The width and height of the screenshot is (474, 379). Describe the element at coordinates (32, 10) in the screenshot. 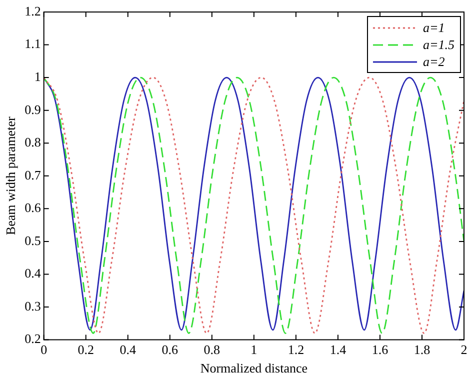

I see `y-tick-label: 1.2` at that location.